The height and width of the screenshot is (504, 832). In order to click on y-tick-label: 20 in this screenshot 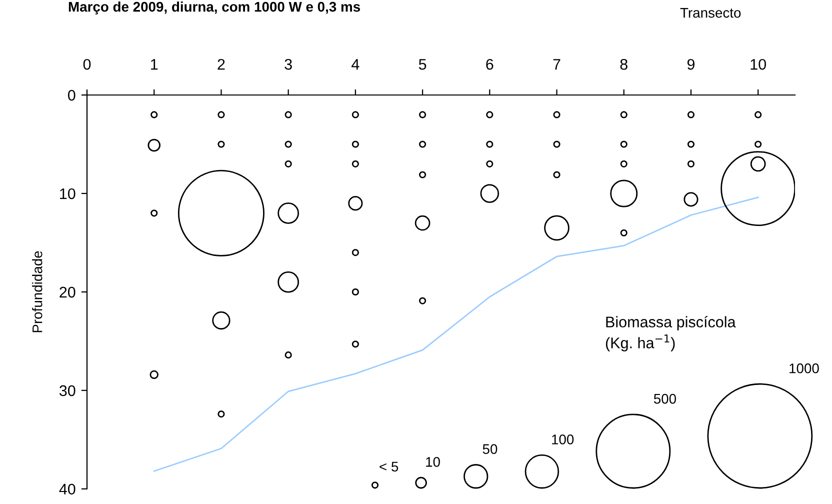, I will do `click(68, 292)`.